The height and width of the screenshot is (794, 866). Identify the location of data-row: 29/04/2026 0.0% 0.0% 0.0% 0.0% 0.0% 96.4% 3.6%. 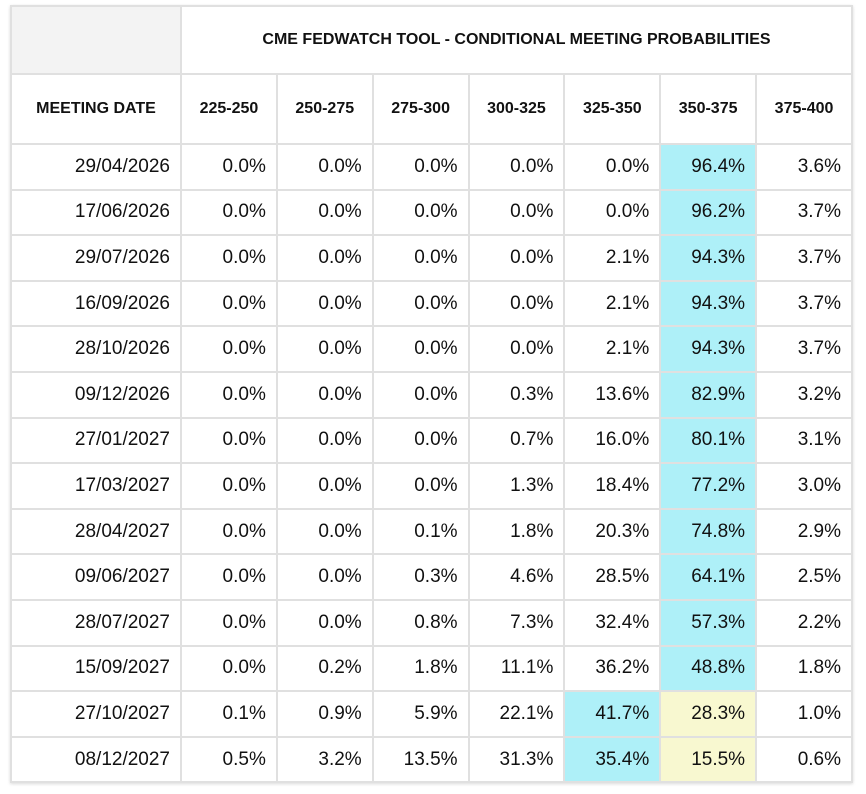
(431, 167).